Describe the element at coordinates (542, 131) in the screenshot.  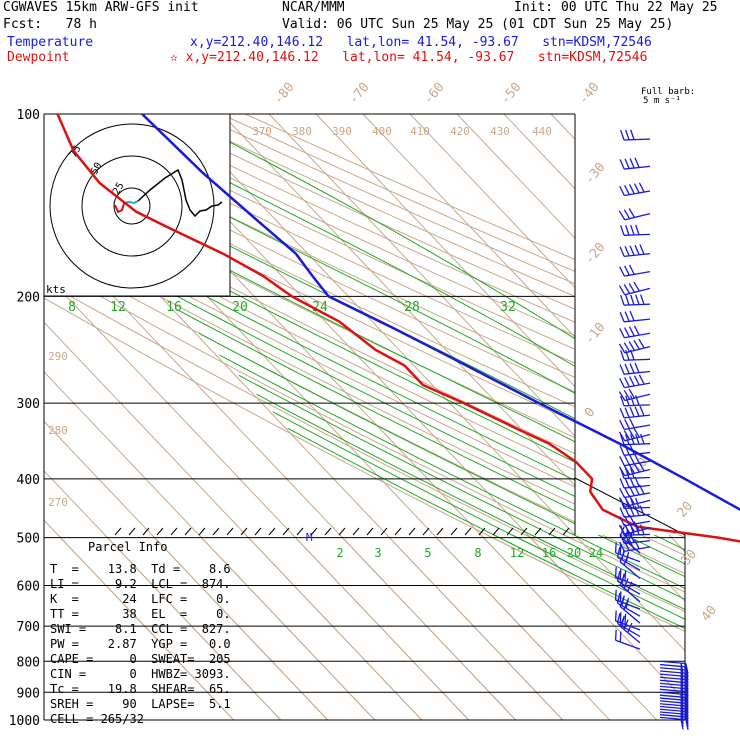
I see `theta-label: 440` at that location.